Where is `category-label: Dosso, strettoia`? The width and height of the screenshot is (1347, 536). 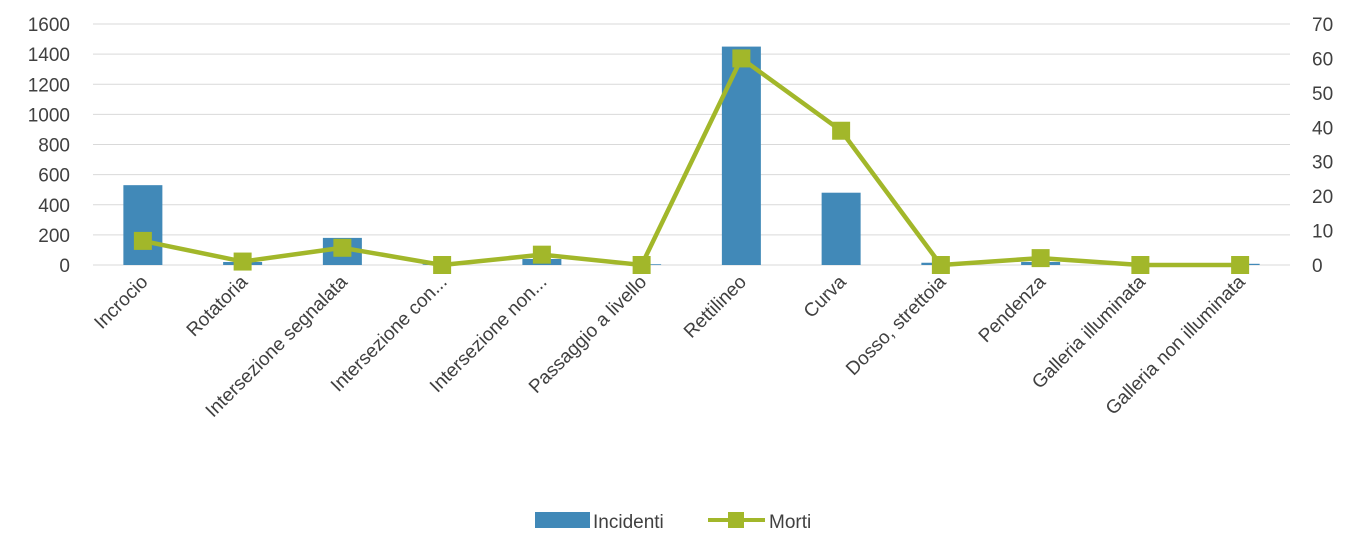
category-label: Dosso, strettoia is located at coordinates (896, 325).